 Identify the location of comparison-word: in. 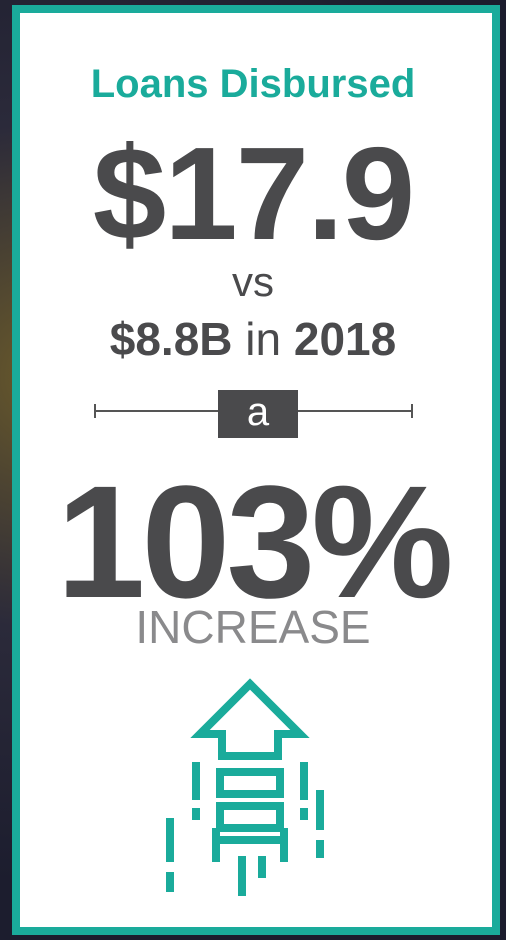
(263, 339).